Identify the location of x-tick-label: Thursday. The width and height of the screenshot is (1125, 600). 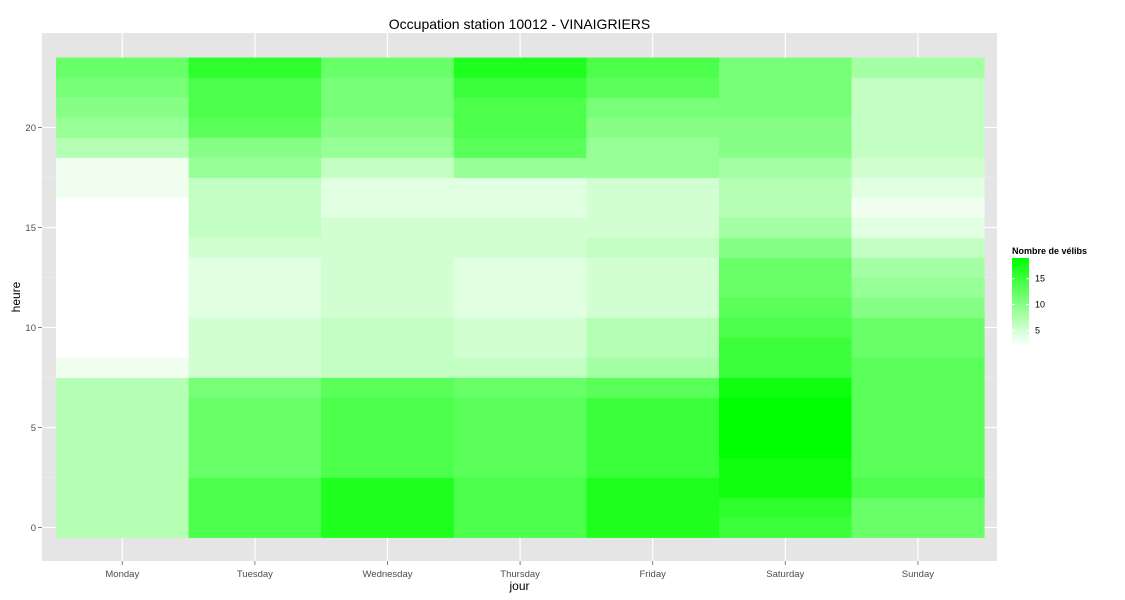
(520, 574).